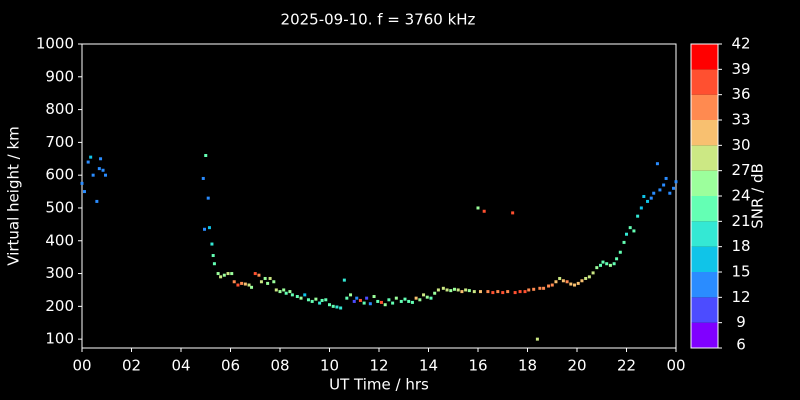 The height and width of the screenshot is (400, 800). I want to click on colorbar-tick-label: 27, so click(740, 170).